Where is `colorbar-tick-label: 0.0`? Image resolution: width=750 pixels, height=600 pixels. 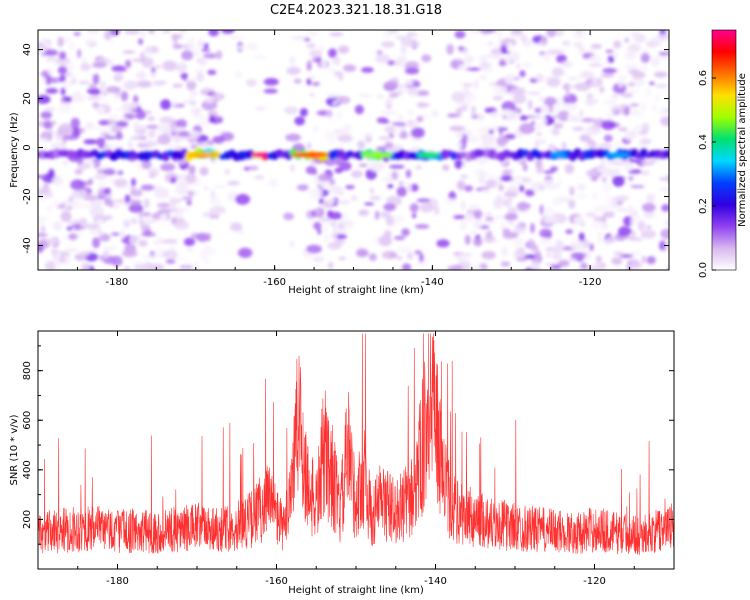 colorbar-tick-label: 0.0 is located at coordinates (703, 270).